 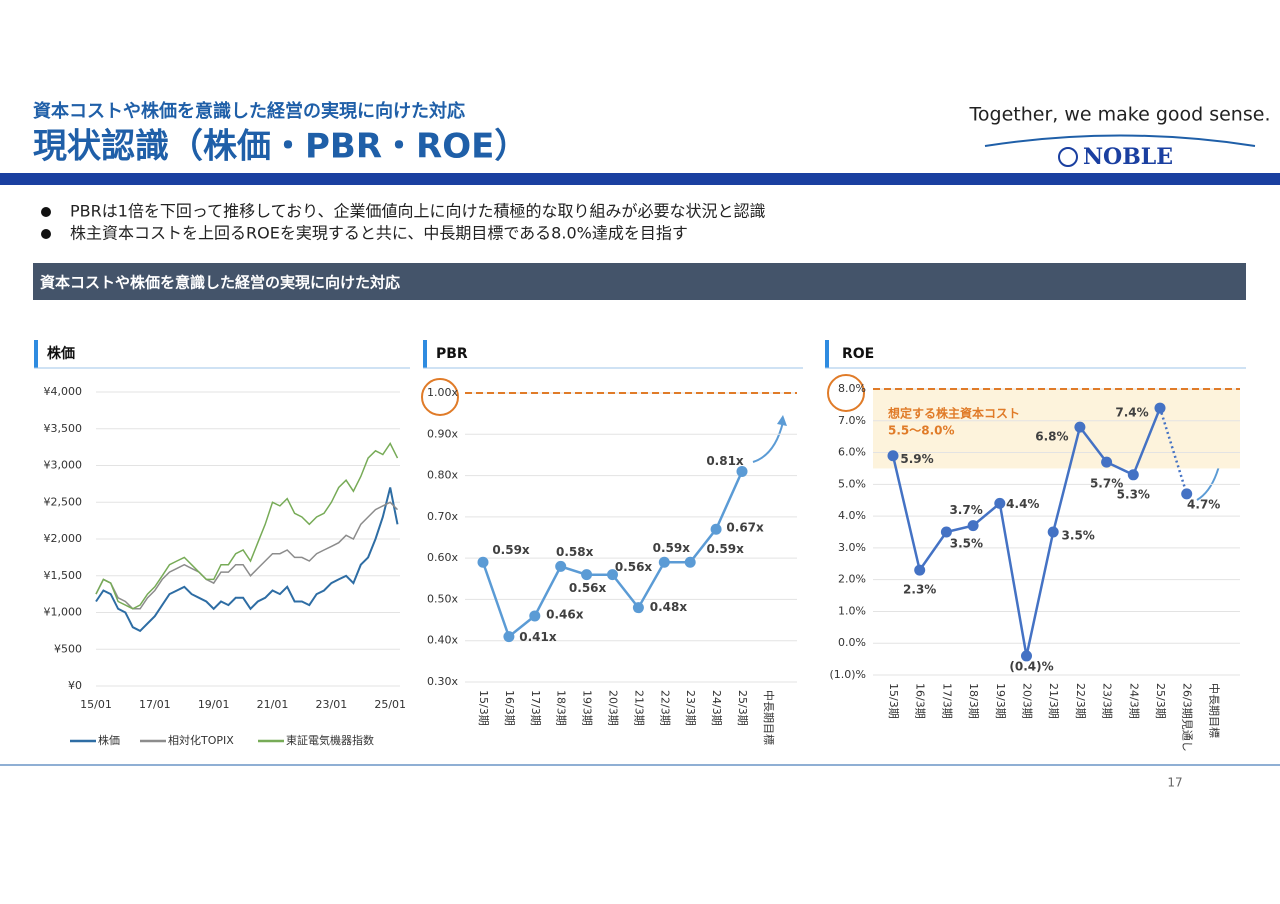 What do you see at coordinates (332, 704) in the screenshot?
I see `x-tick-label: 23/01` at bounding box center [332, 704].